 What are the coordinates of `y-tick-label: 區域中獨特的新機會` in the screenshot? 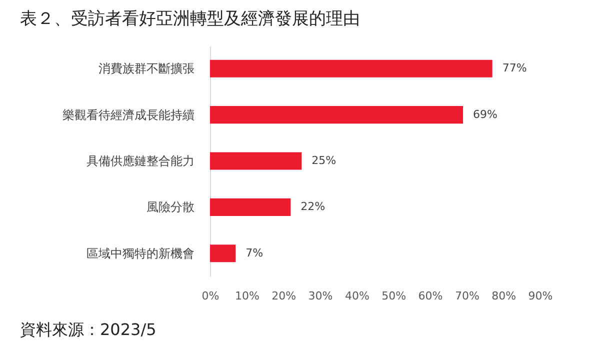 It's located at (140, 253).